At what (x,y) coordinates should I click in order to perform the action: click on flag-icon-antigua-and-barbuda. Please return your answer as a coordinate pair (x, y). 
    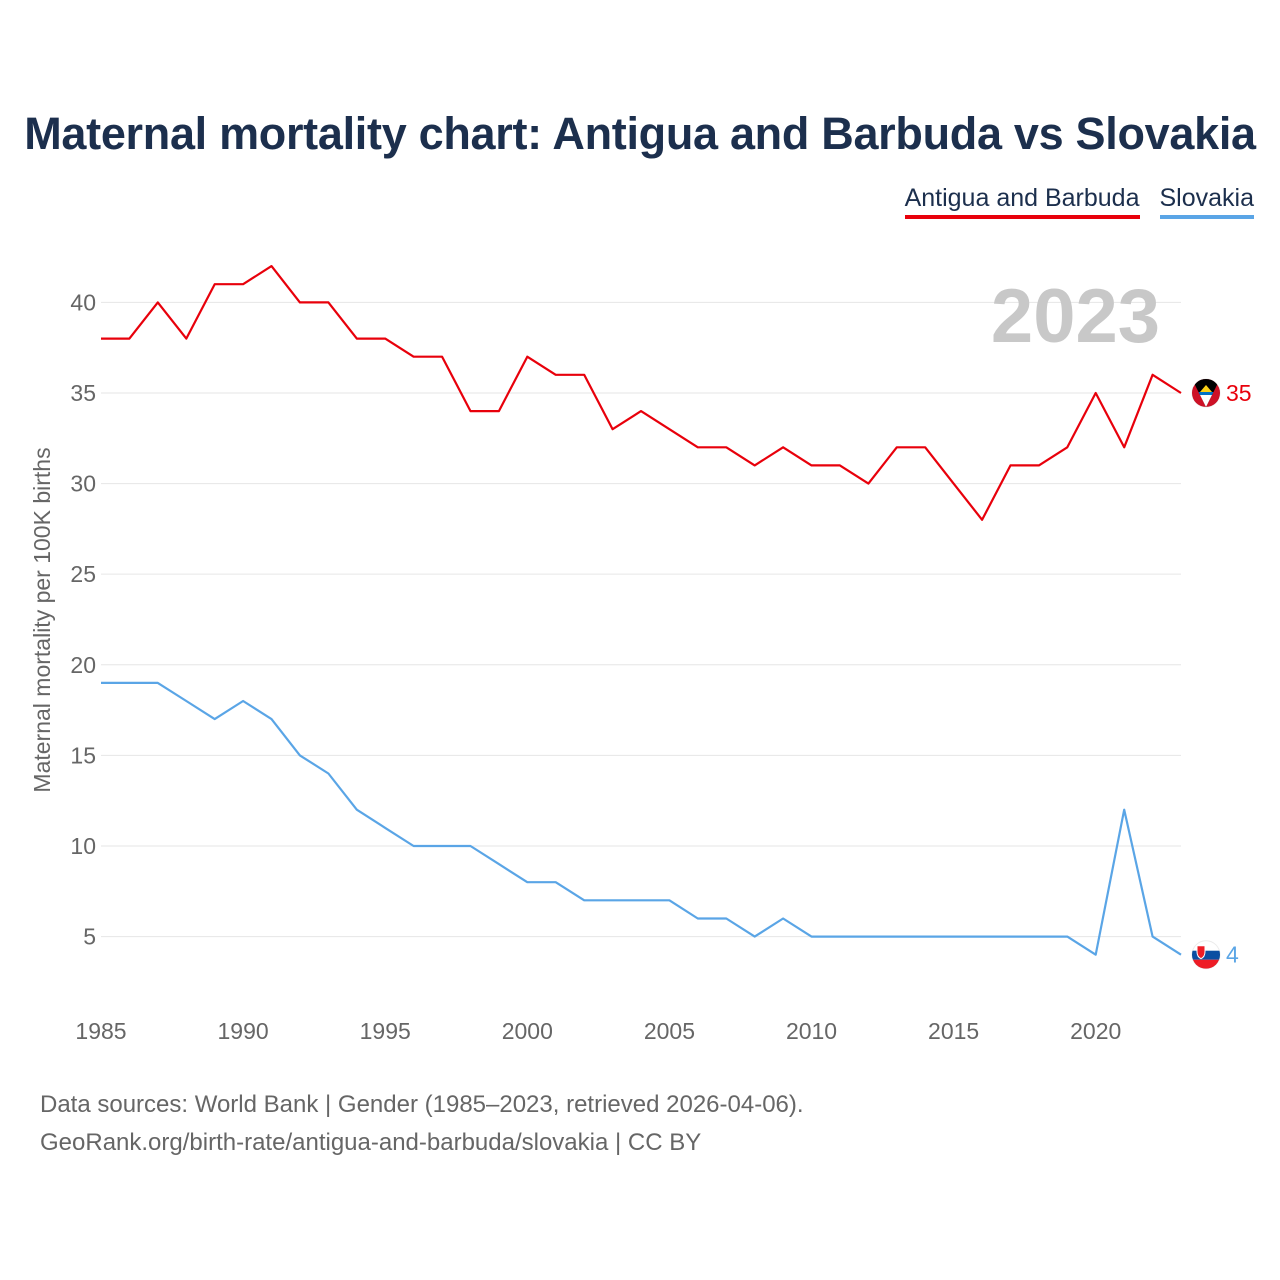
    Looking at the image, I should click on (1206, 393).